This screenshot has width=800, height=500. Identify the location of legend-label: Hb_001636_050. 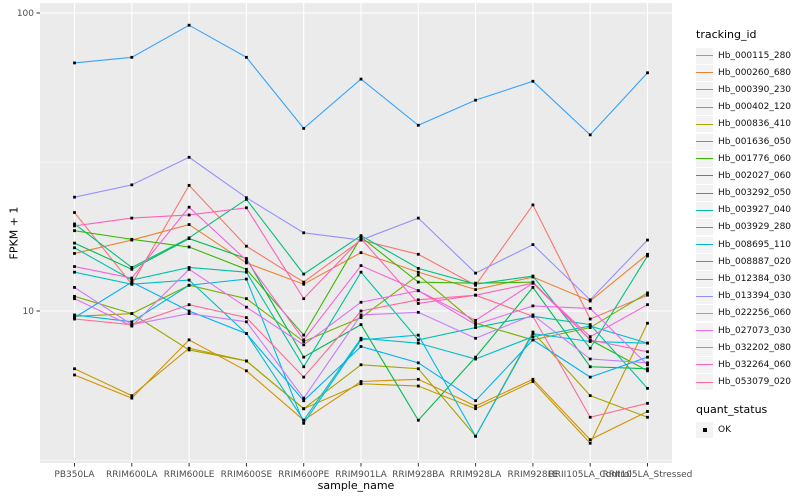
(755, 141).